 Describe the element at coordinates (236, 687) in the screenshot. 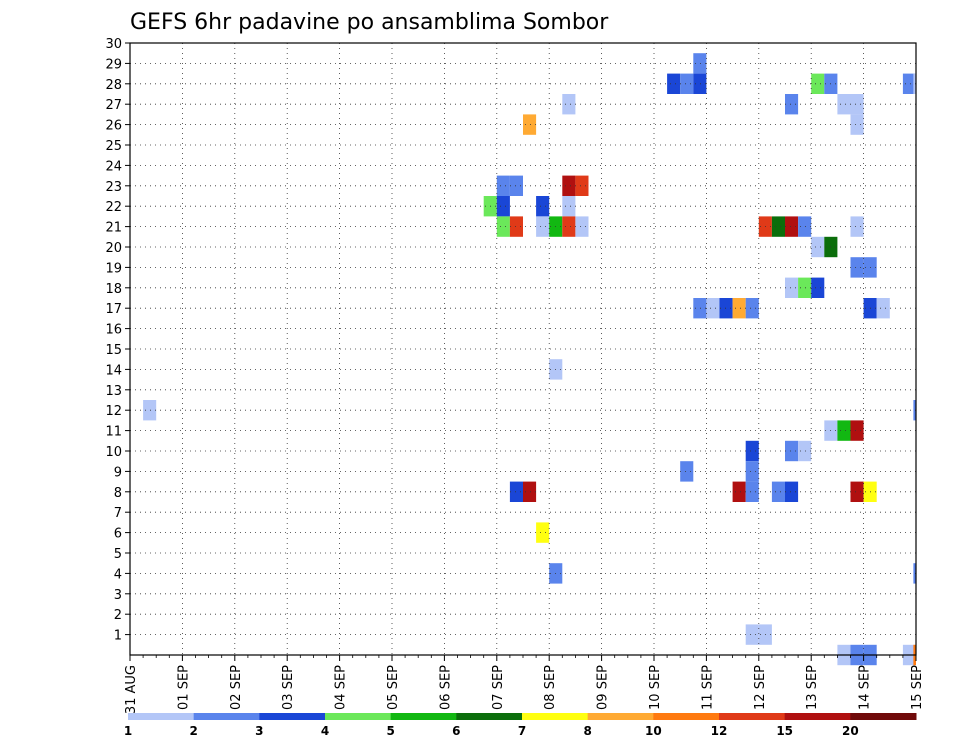

I see `x-tick-label: 02 SEP` at that location.